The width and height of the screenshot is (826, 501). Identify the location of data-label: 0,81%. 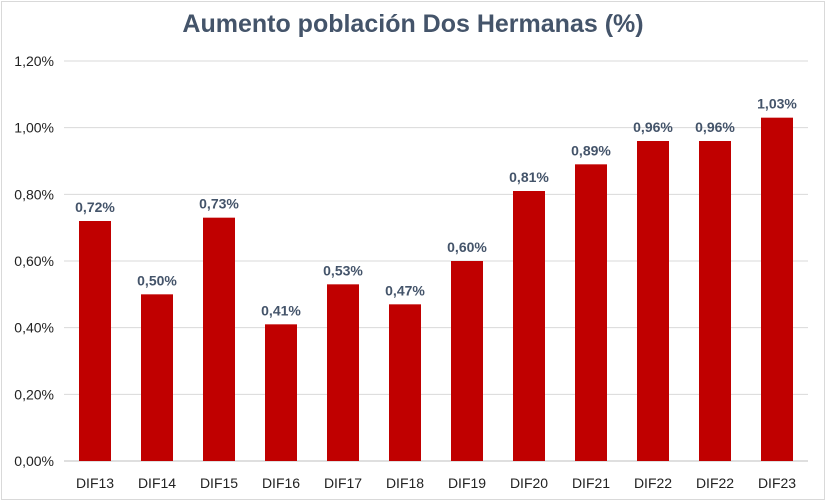
(529, 177).